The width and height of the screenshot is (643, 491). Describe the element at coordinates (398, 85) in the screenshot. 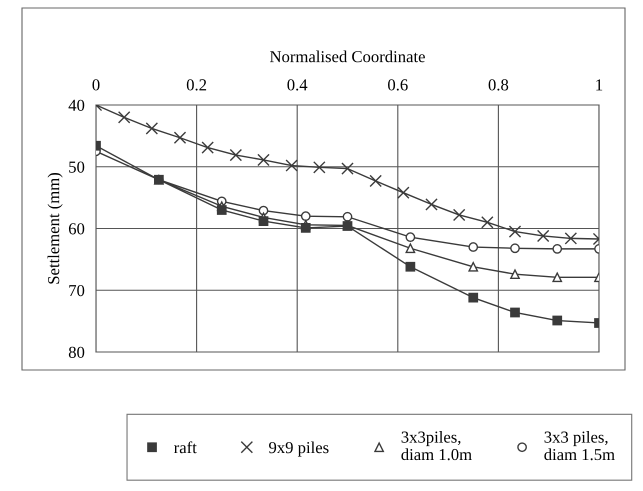

I see `x-tick-label: 0.6` at that location.